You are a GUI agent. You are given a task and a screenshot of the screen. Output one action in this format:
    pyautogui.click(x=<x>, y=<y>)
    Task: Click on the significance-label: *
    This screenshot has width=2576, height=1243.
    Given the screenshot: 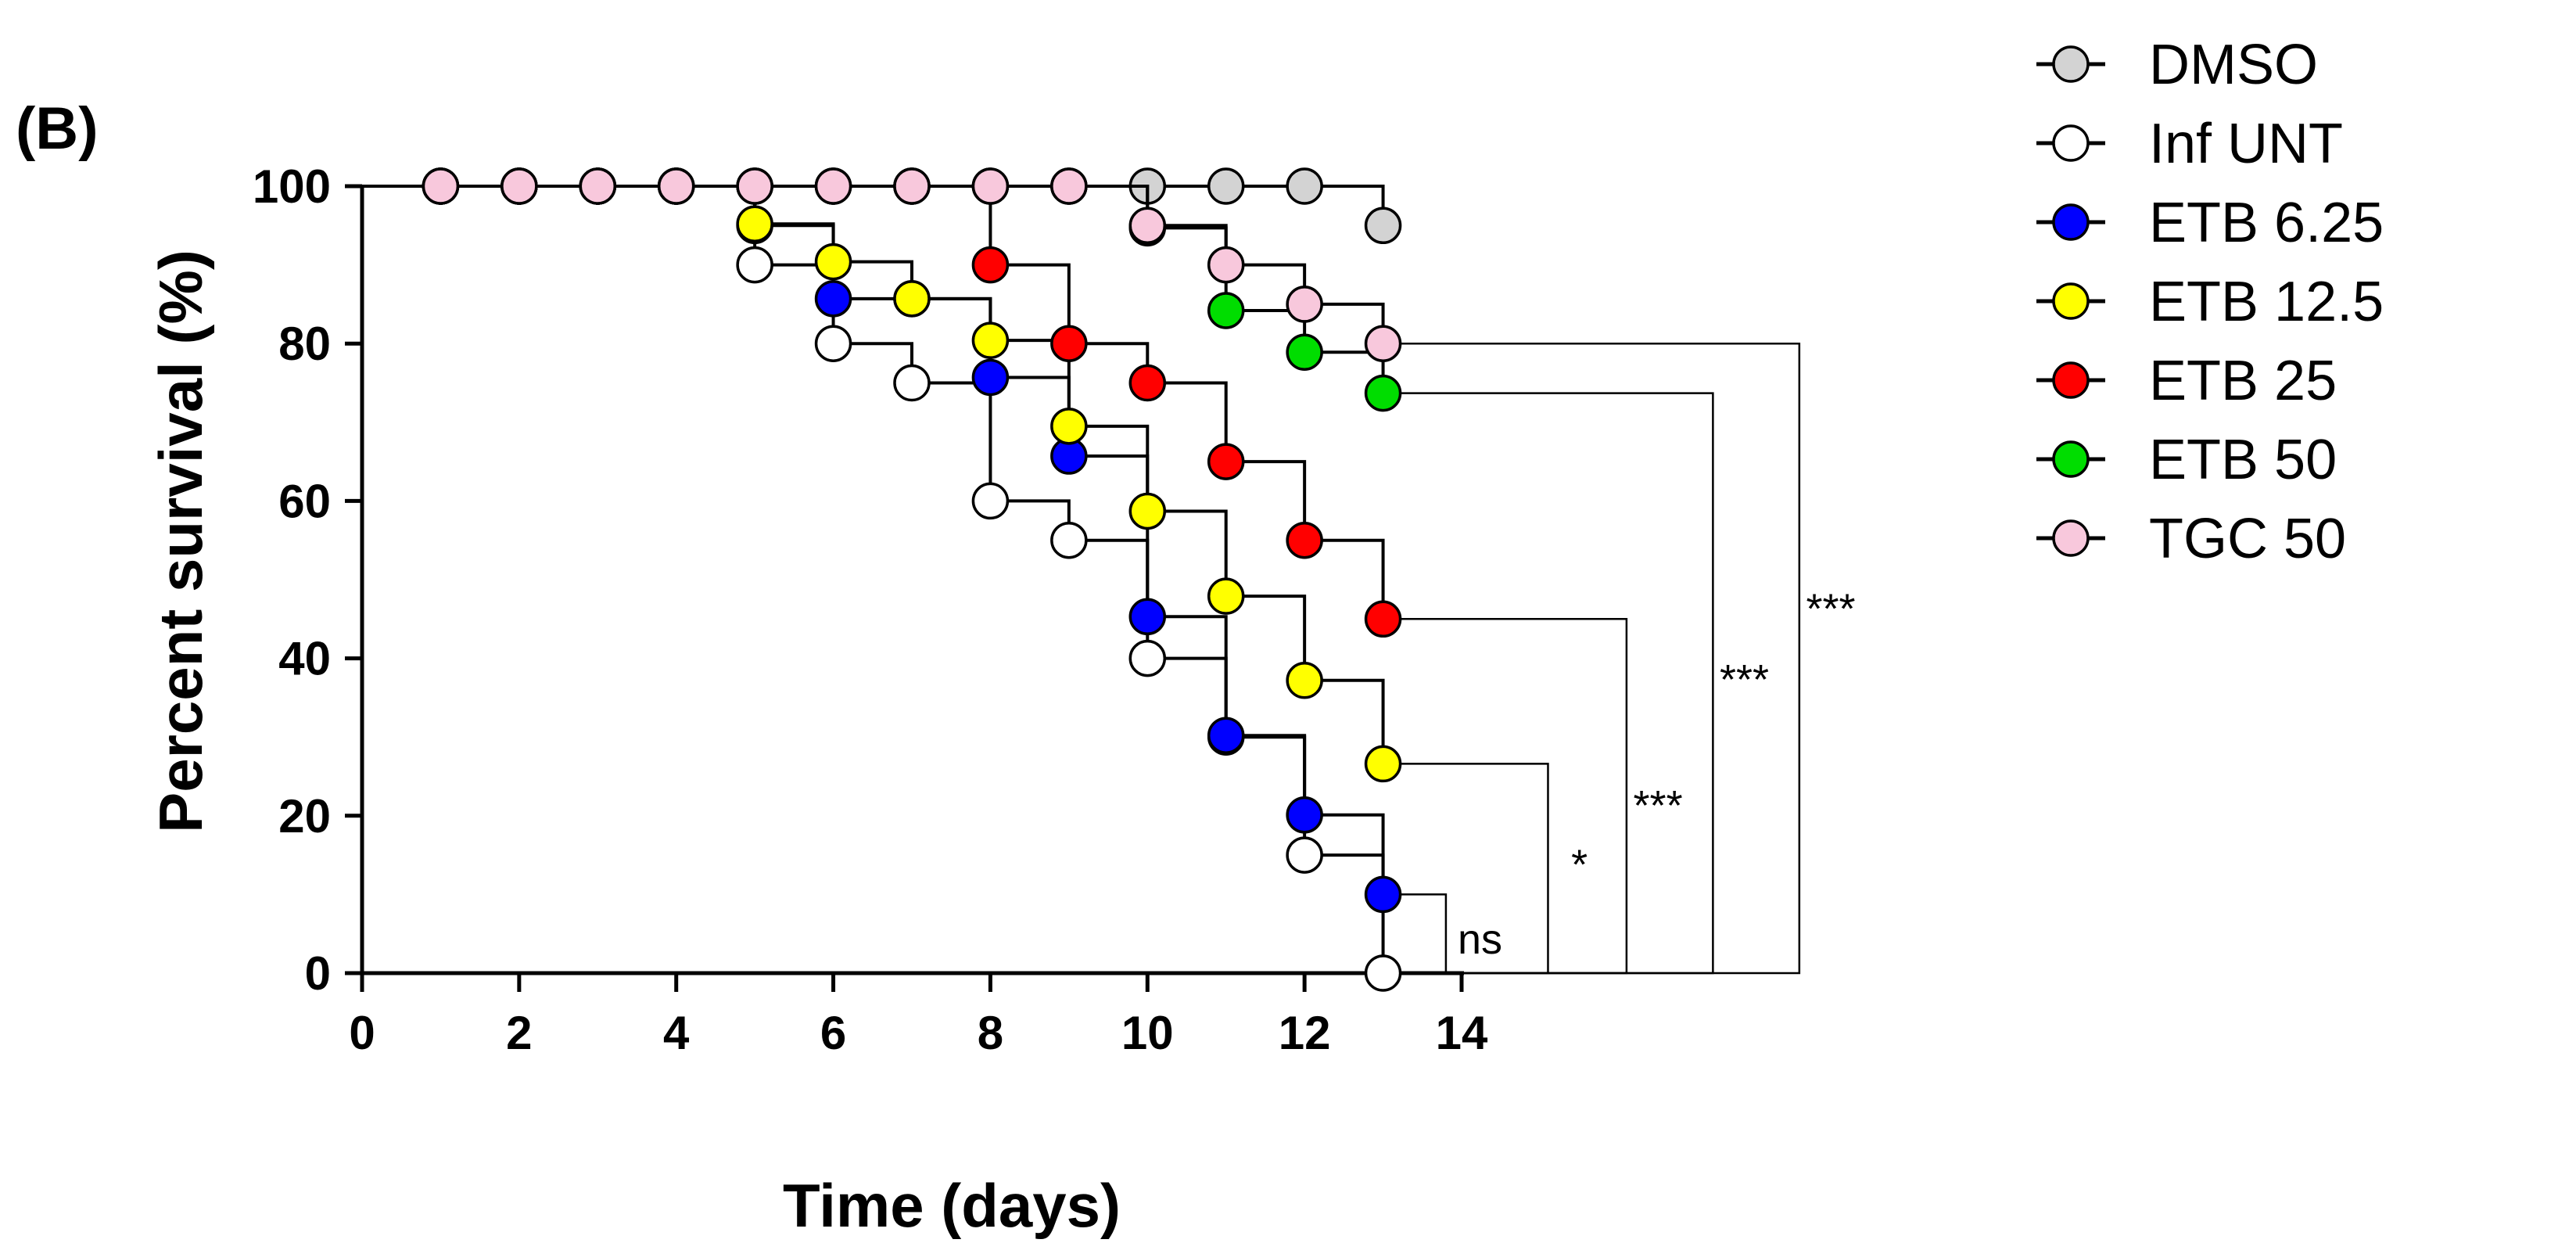 What is the action you would take?
    pyautogui.click(x=1579, y=864)
    